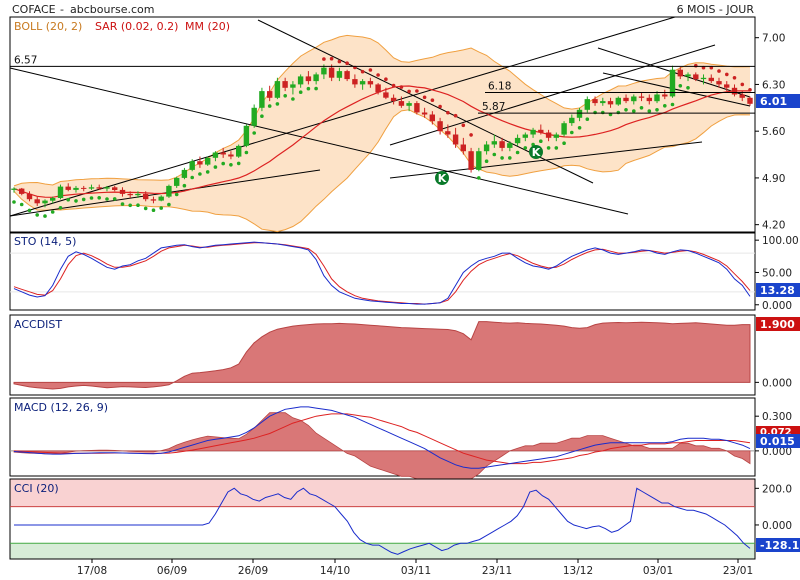  What do you see at coordinates (61, 407) in the screenshot?
I see `macd-label: MACD (12, 26, 9)` at bounding box center [61, 407].